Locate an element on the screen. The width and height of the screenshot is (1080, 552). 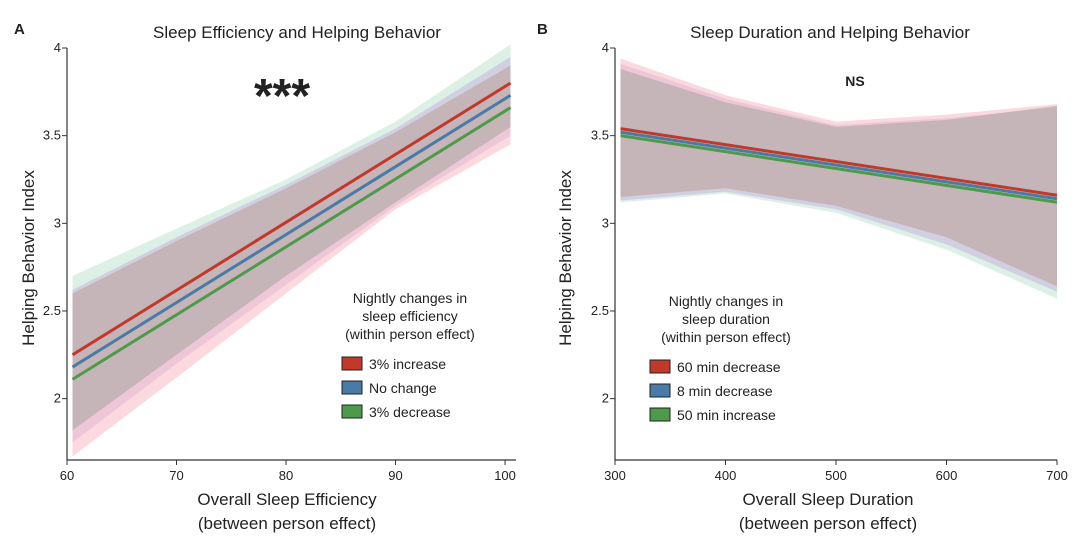
panel-a-y-axis-label: Helping Behavior Index is located at coordinates (28, 258).